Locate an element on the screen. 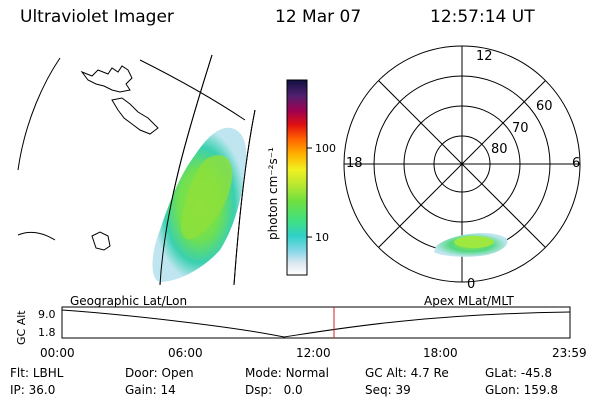  coastline-edge is located at coordinates (36, 236).